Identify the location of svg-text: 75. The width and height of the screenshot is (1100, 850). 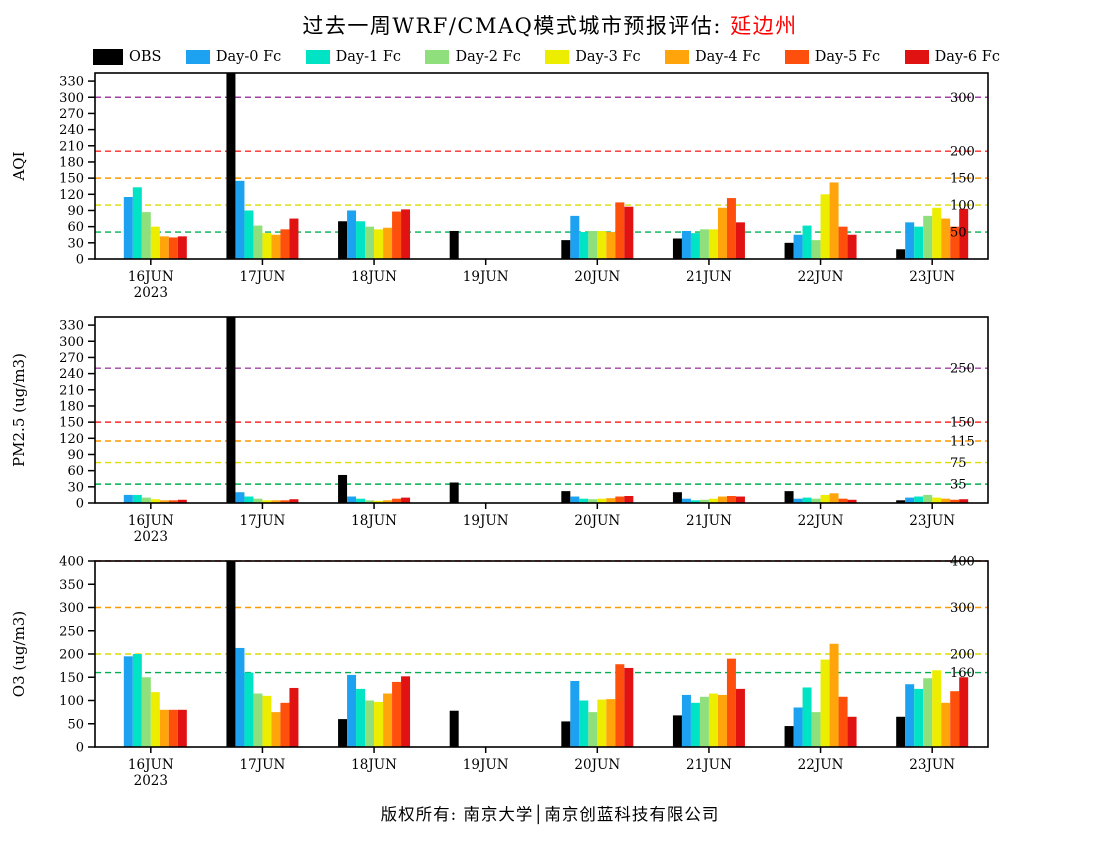
(958, 463).